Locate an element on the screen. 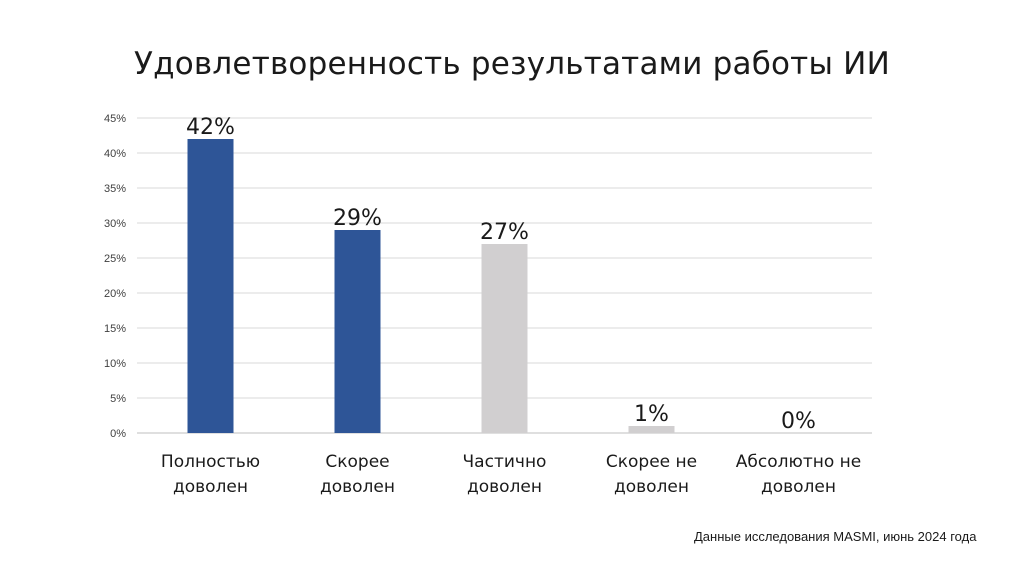 Image resolution: width=1024 pixels, height=574 pixels. category-label: Скорее не доволен is located at coordinates (651, 474).